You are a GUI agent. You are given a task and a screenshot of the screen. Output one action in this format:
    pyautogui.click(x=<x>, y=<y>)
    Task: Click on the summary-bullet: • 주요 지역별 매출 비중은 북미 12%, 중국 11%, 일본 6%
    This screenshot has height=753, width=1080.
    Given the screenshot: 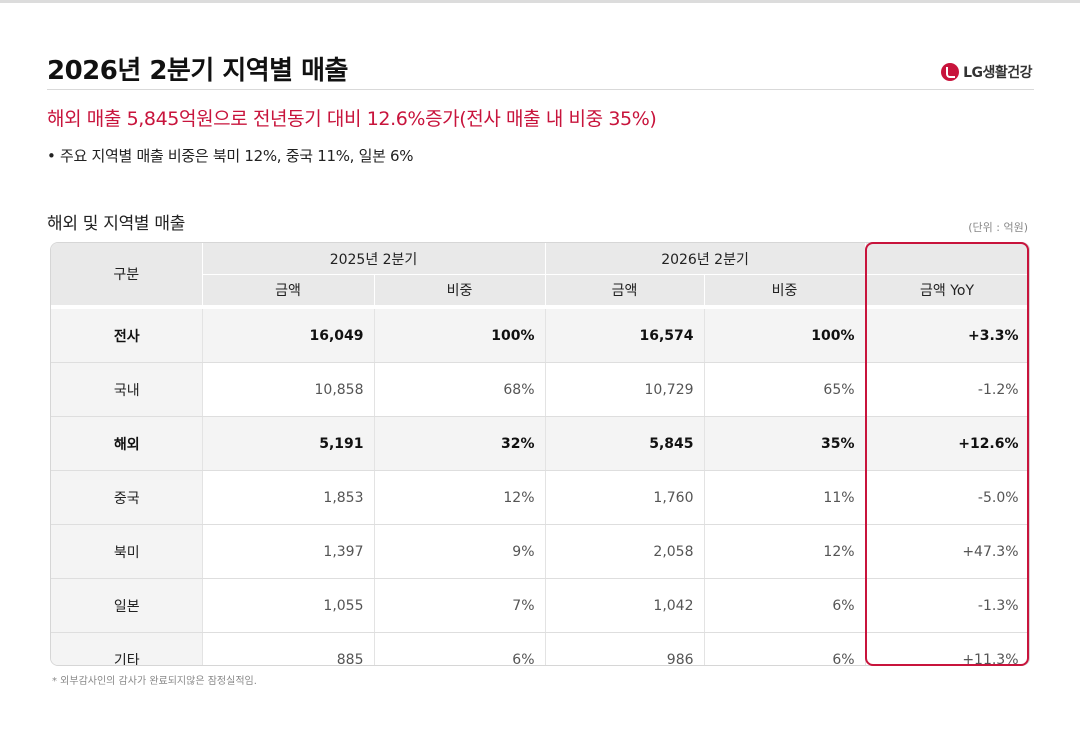 What is the action you would take?
    pyautogui.click(x=230, y=156)
    